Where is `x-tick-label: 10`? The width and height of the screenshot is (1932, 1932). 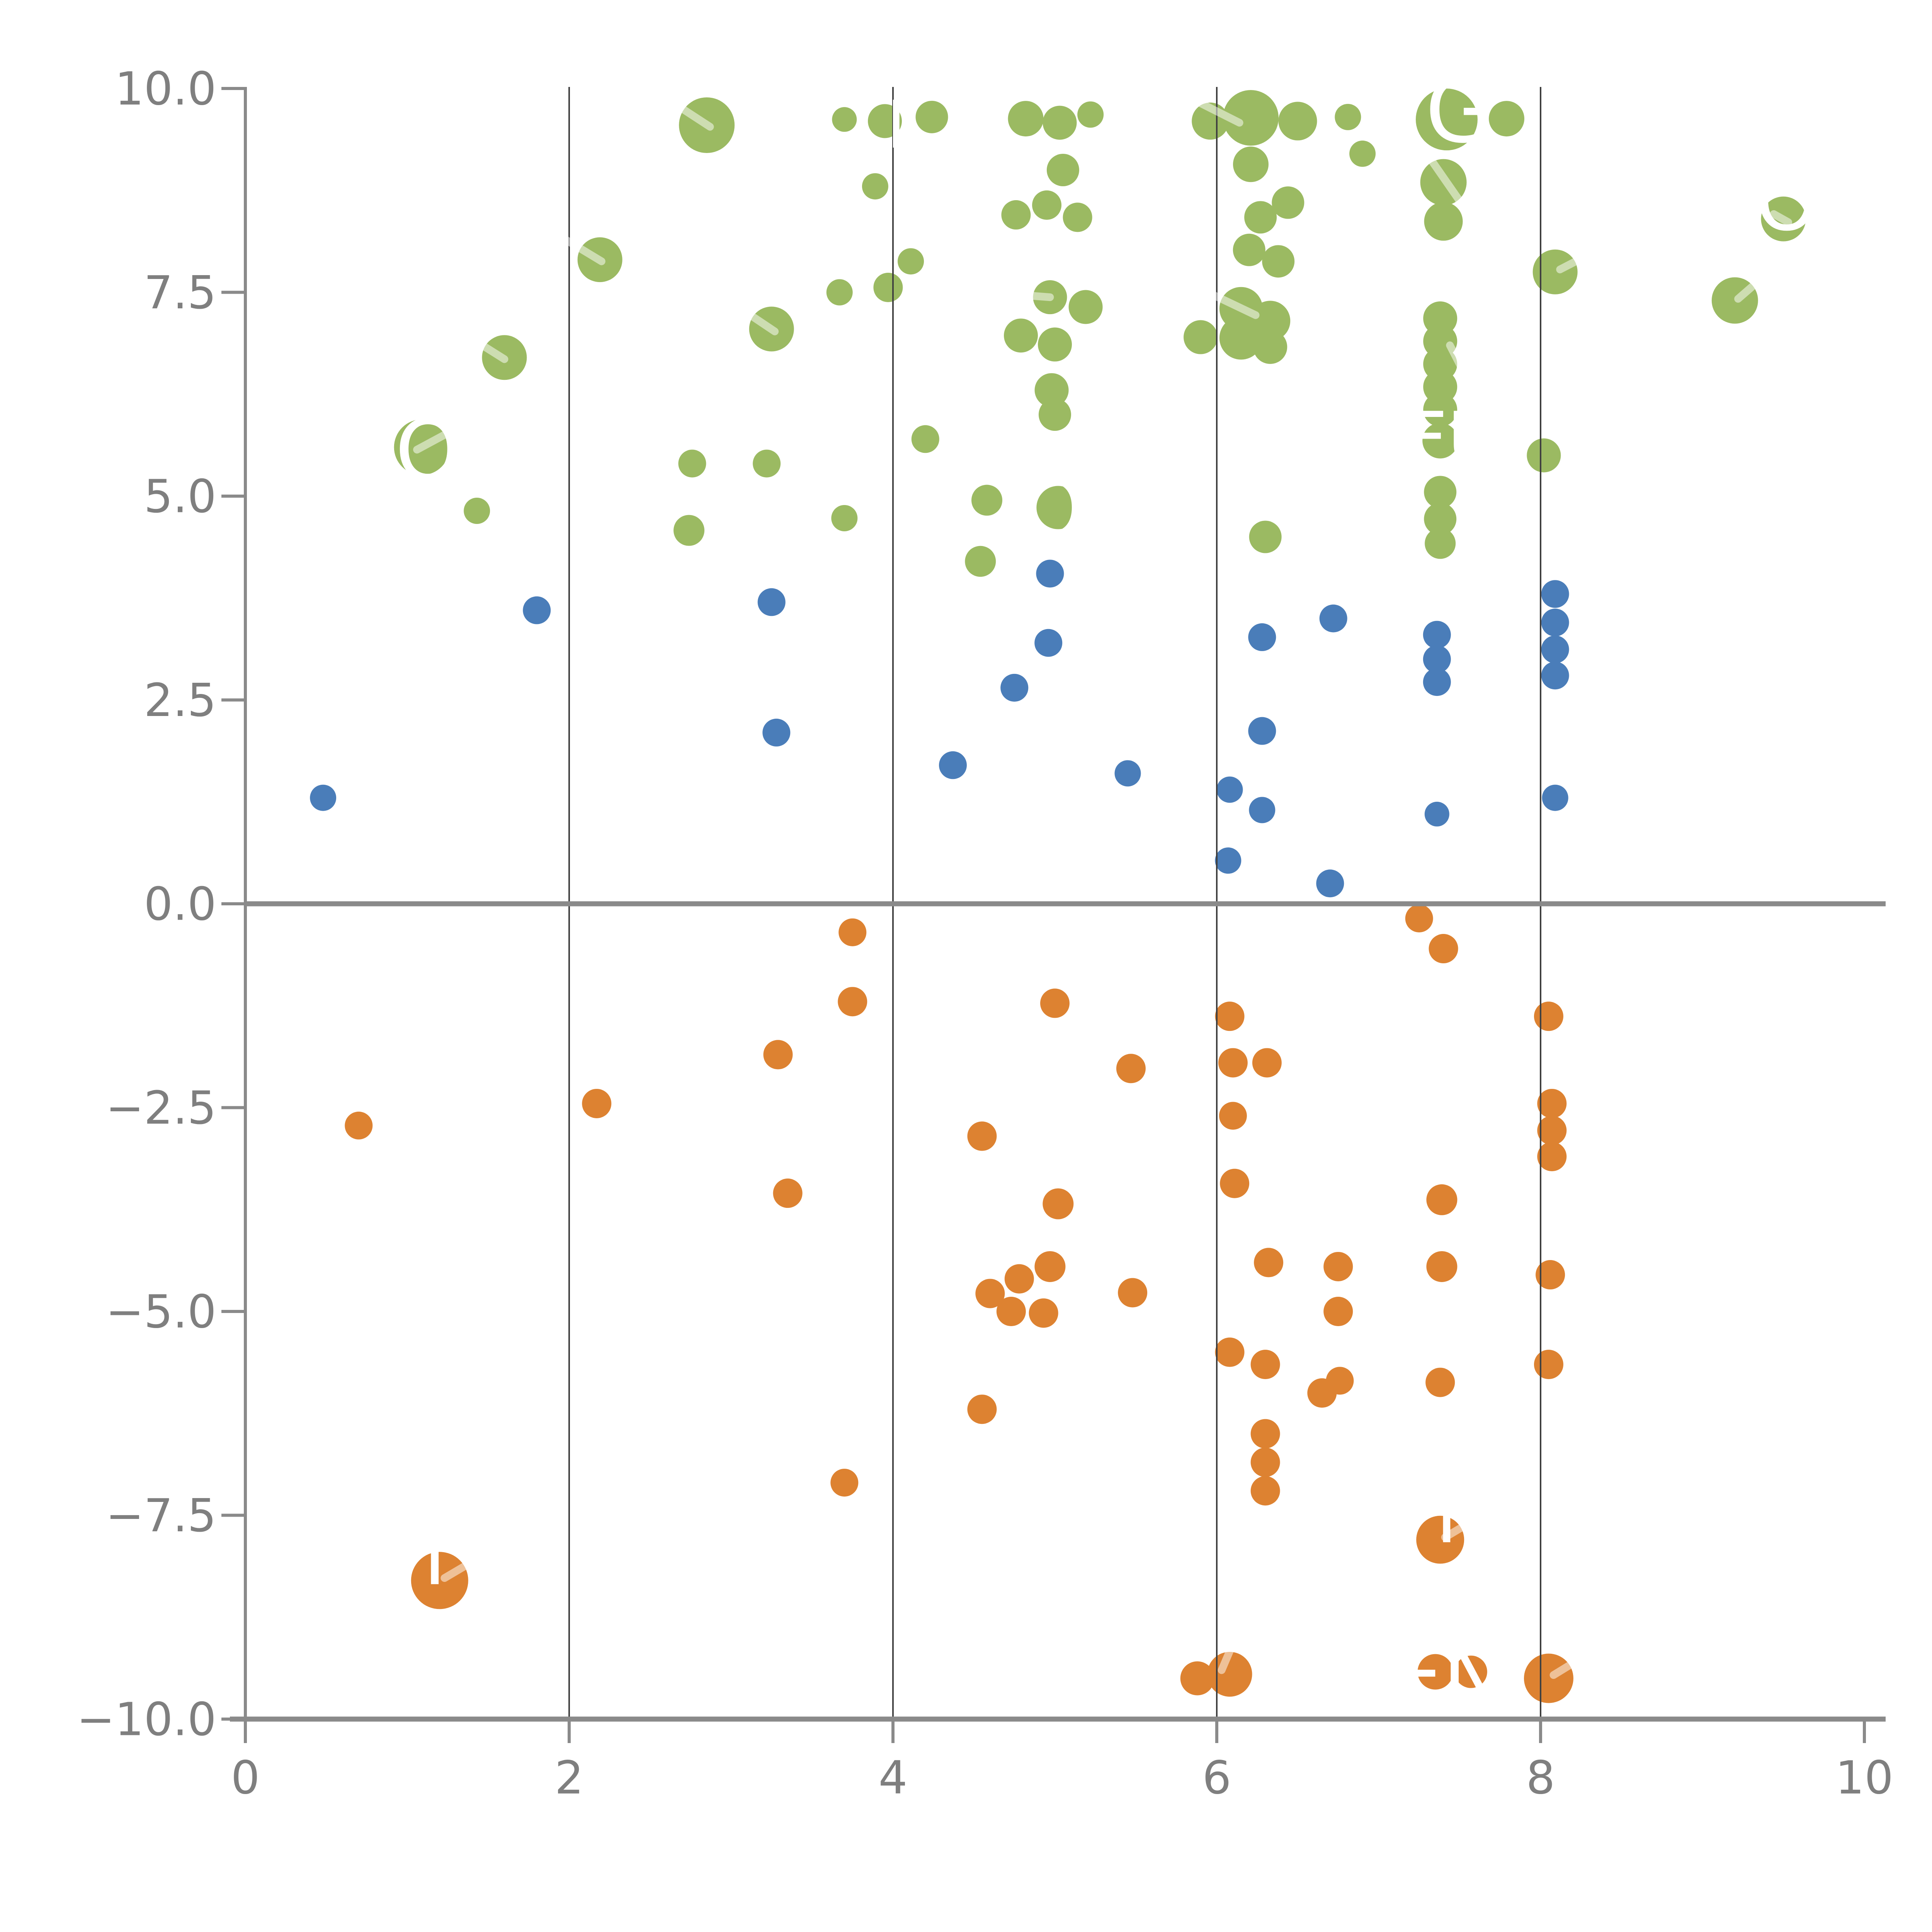 x-tick-label: 10 is located at coordinates (1864, 1778).